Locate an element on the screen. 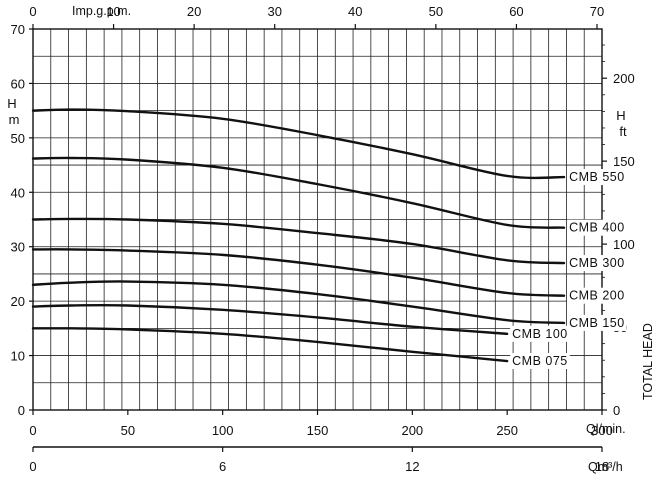 This screenshot has width=655, height=479. series-label: CMB 200 is located at coordinates (597, 296).